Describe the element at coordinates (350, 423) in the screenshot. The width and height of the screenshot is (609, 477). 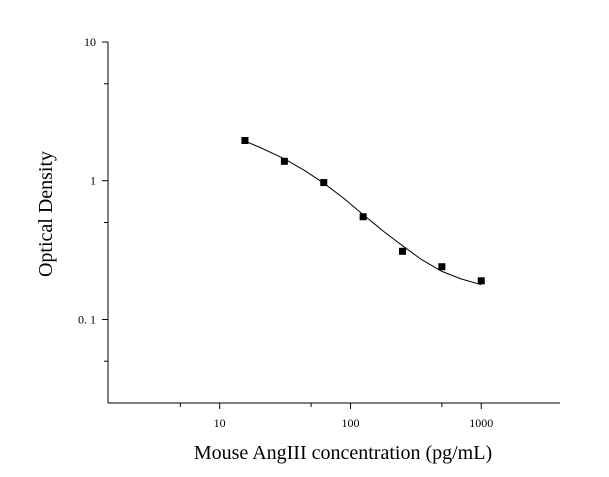
I see `x-tick-label: 100` at that location.